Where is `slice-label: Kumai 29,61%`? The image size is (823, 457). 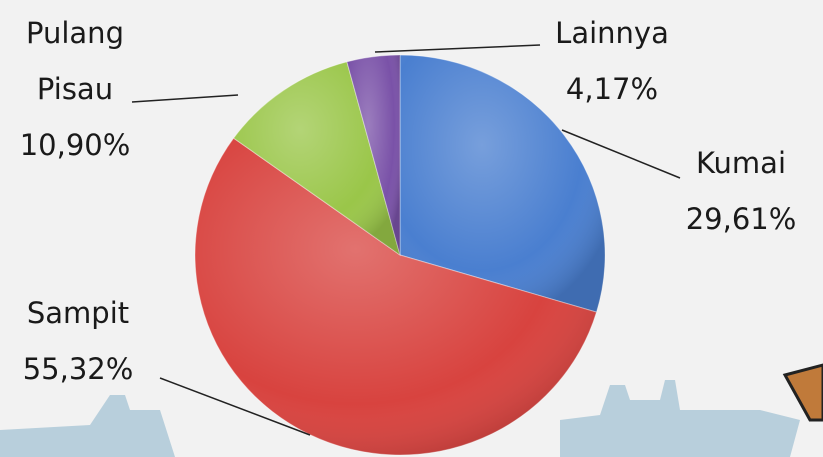 slice-label: Kumai 29,61% is located at coordinates (741, 191).